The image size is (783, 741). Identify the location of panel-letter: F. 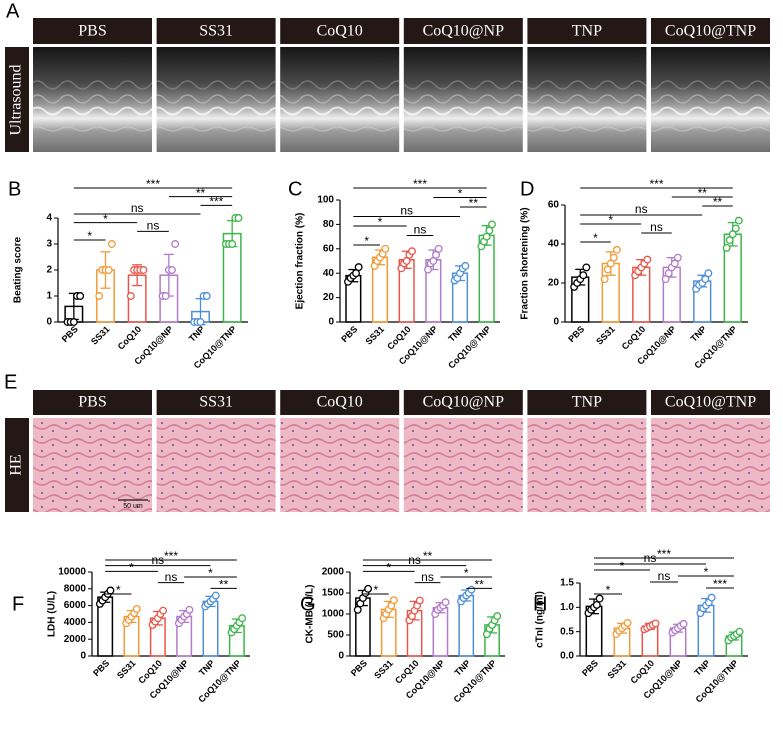
(18, 604).